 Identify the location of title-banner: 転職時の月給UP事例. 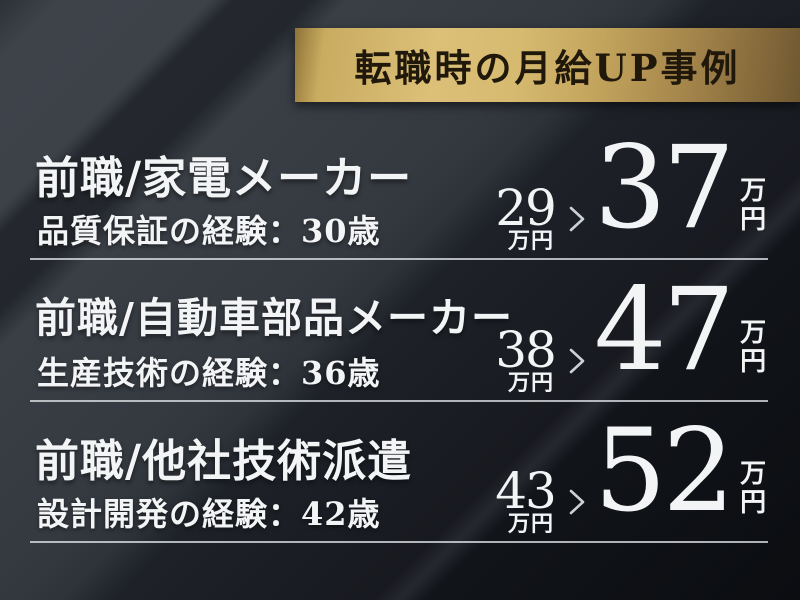
(547, 65).